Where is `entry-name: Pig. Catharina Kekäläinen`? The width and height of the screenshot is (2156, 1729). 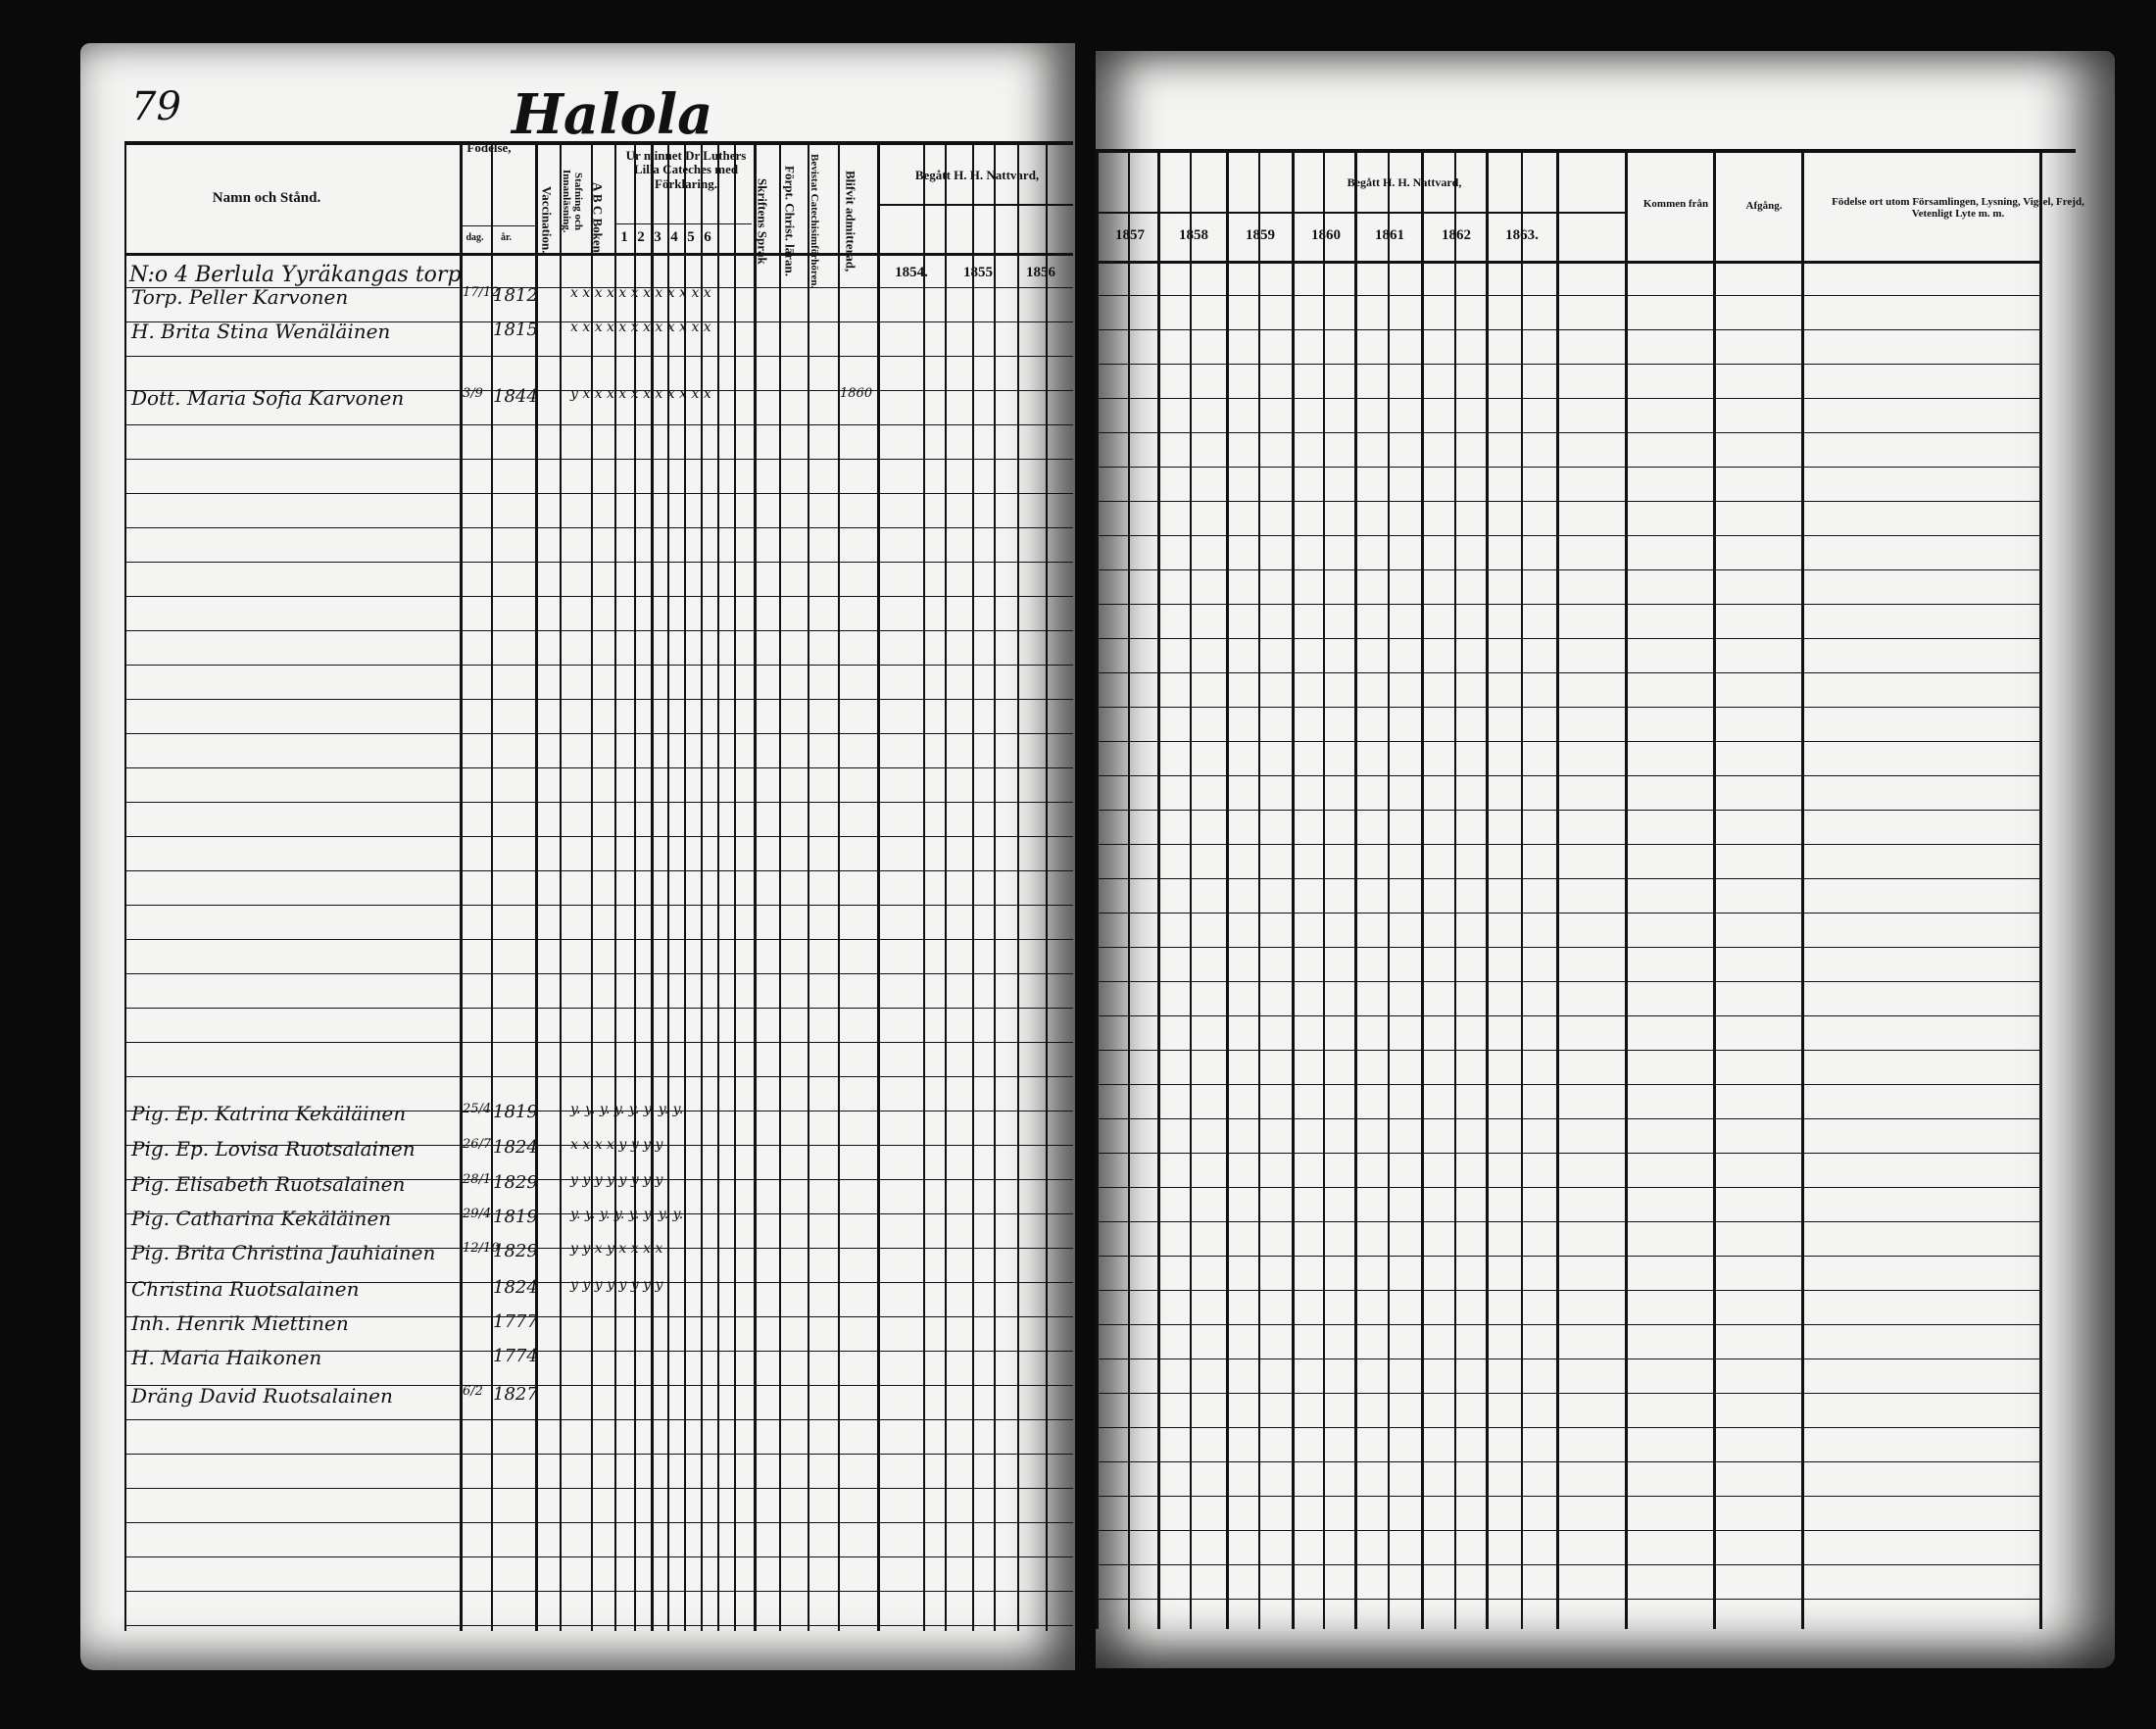
entry-name: Pig. Catharina Kekäläinen is located at coordinates (261, 1218).